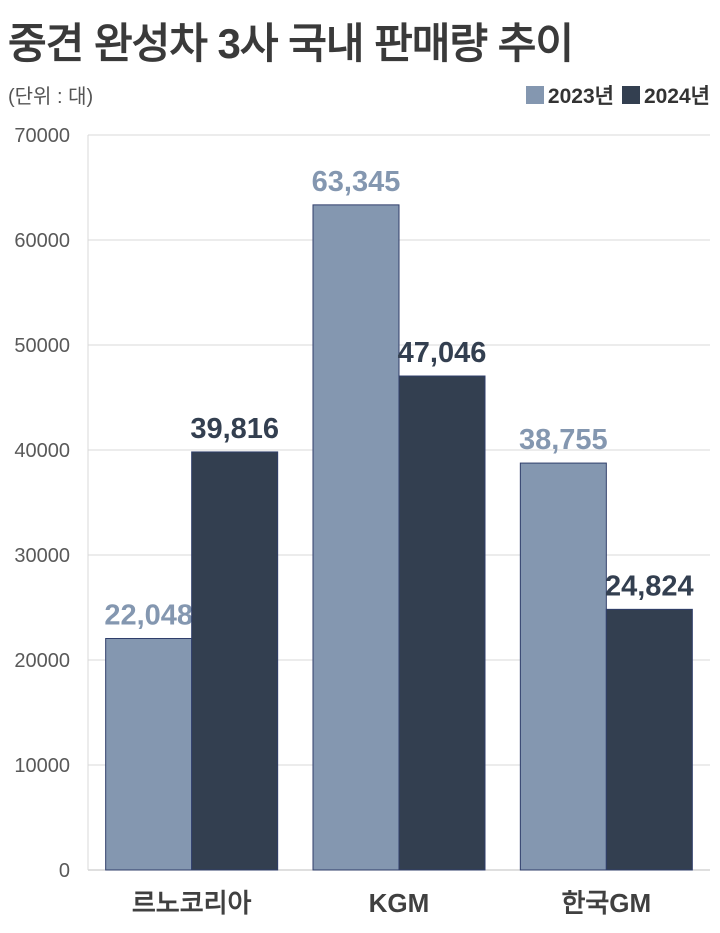  What do you see at coordinates (192, 903) in the screenshot?
I see `x-tick-label-0: 르노코리아` at bounding box center [192, 903].